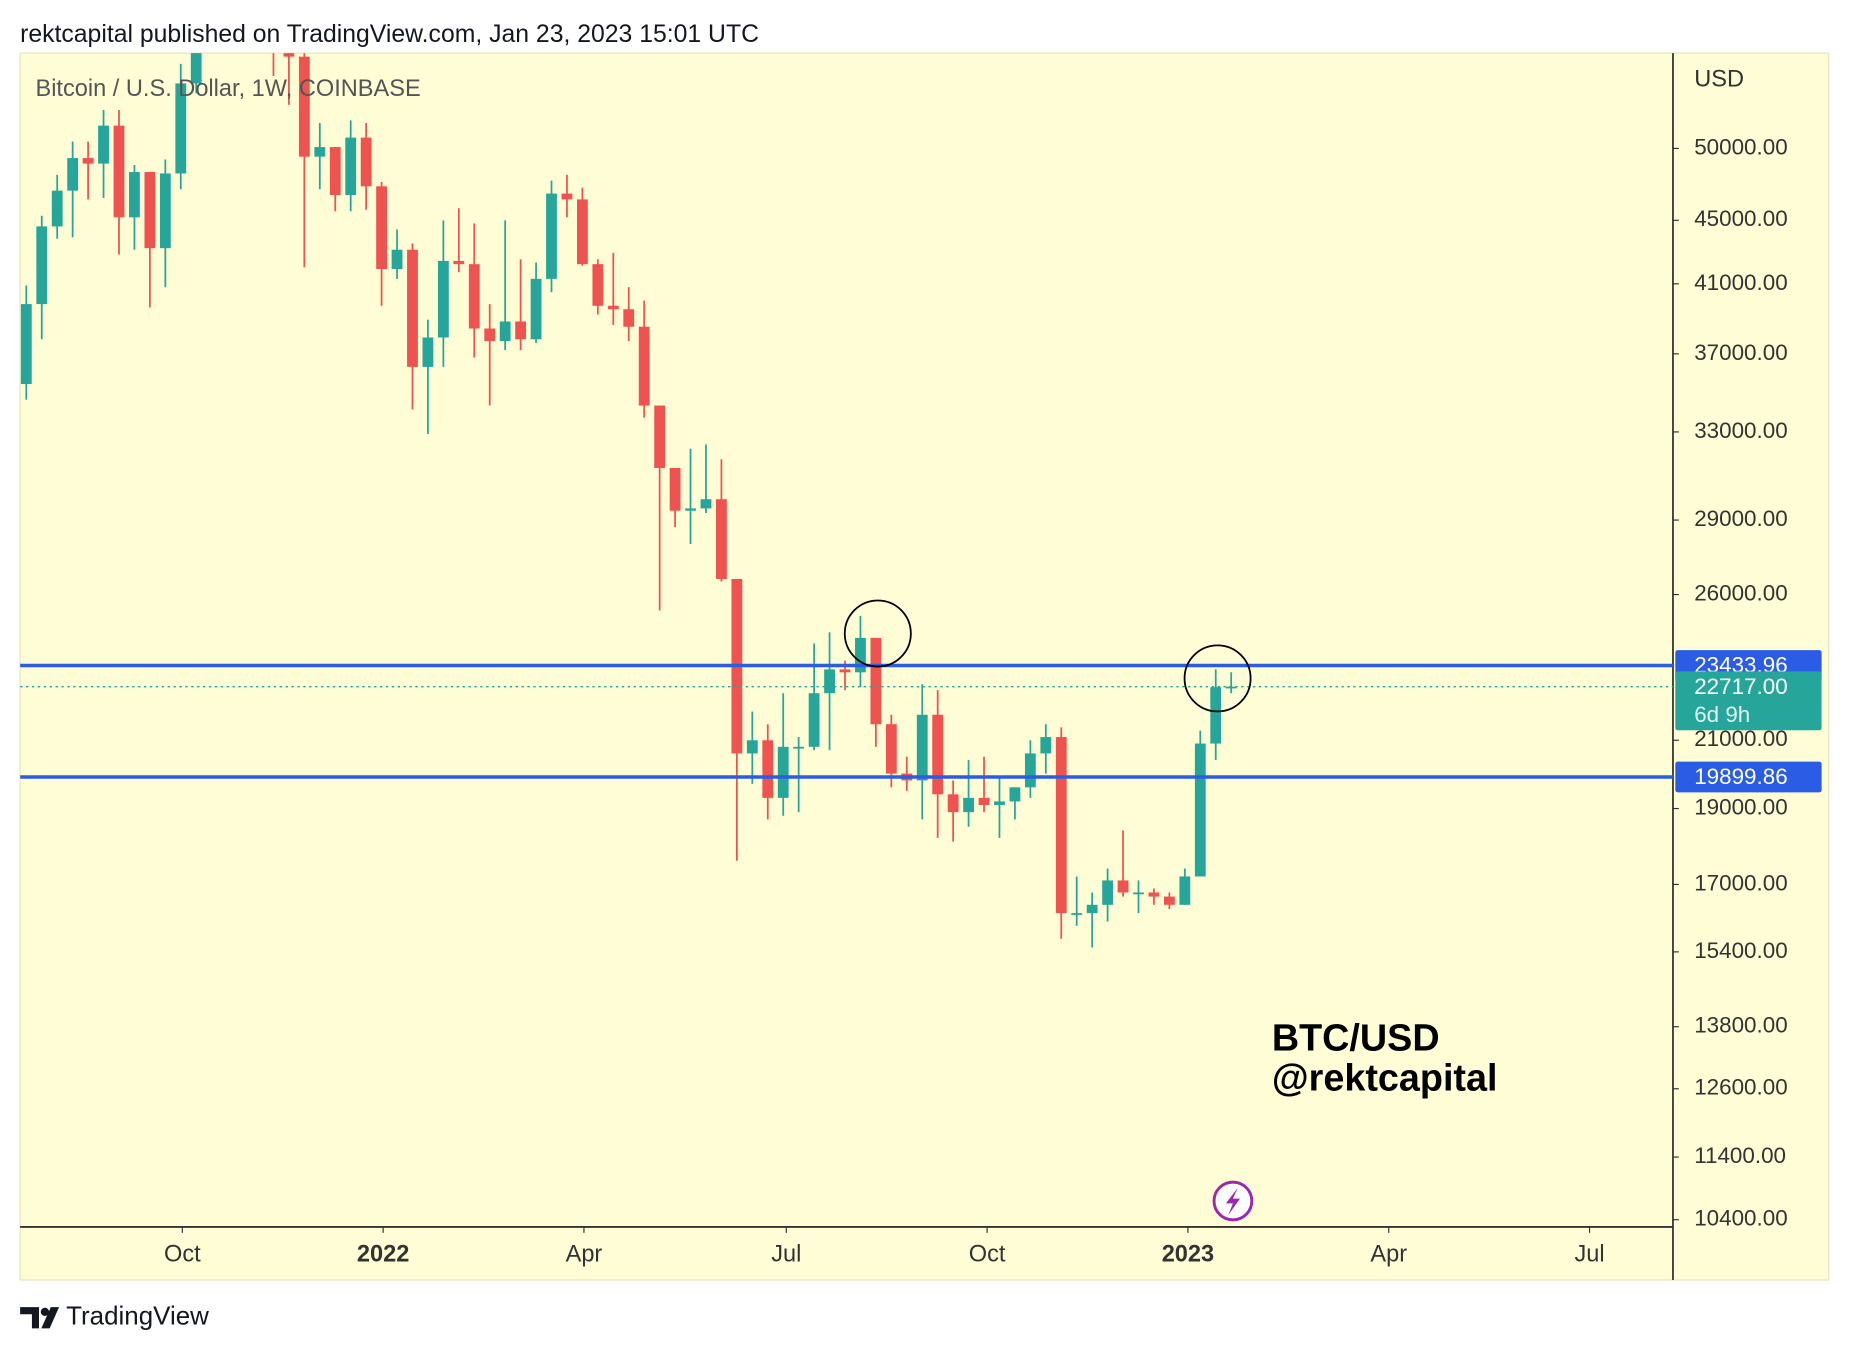  Describe the element at coordinates (1740, 430) in the screenshot. I see `y-tick-label: 33000.00` at that location.